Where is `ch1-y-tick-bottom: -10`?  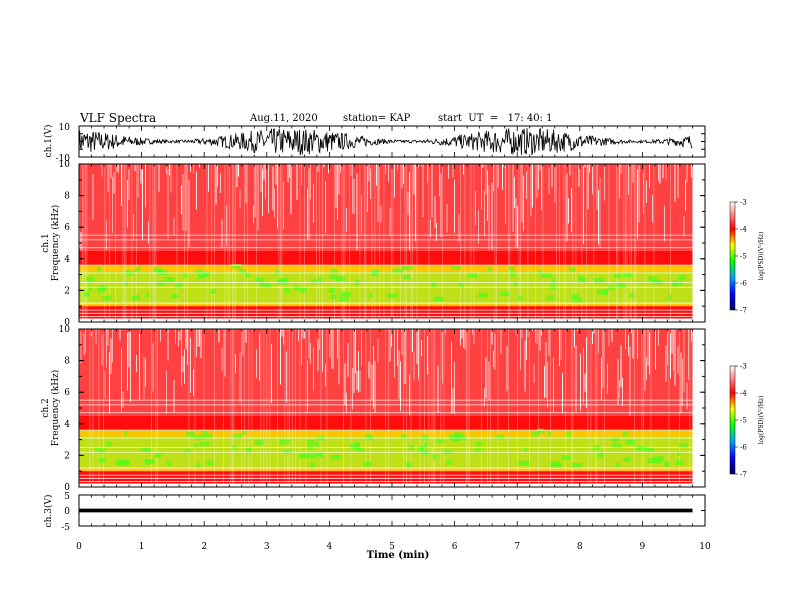 ch1-y-tick-bottom: -10 is located at coordinates (63, 159).